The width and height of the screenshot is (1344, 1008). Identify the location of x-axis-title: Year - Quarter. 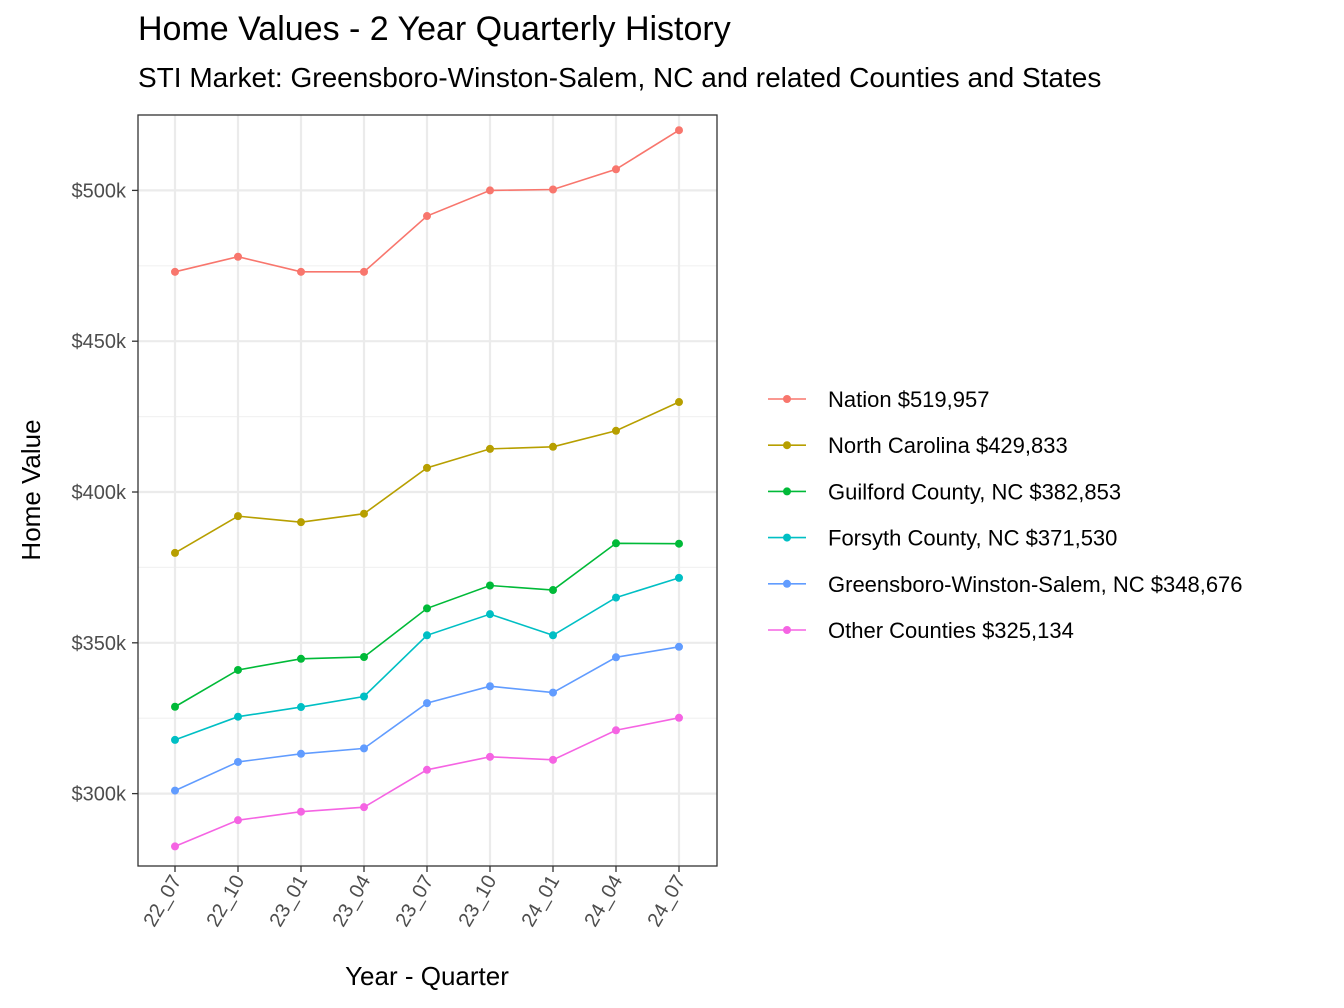
(427, 976).